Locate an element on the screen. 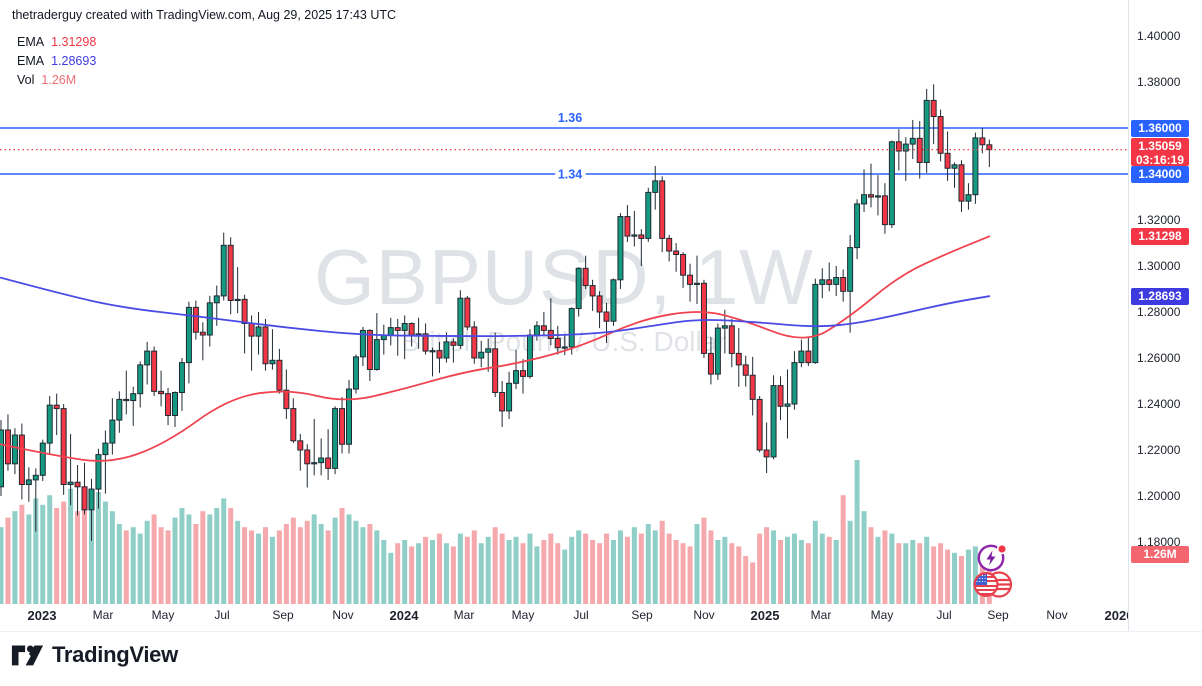 The image size is (1202, 686). legend-value: 1.31298 is located at coordinates (74, 42).